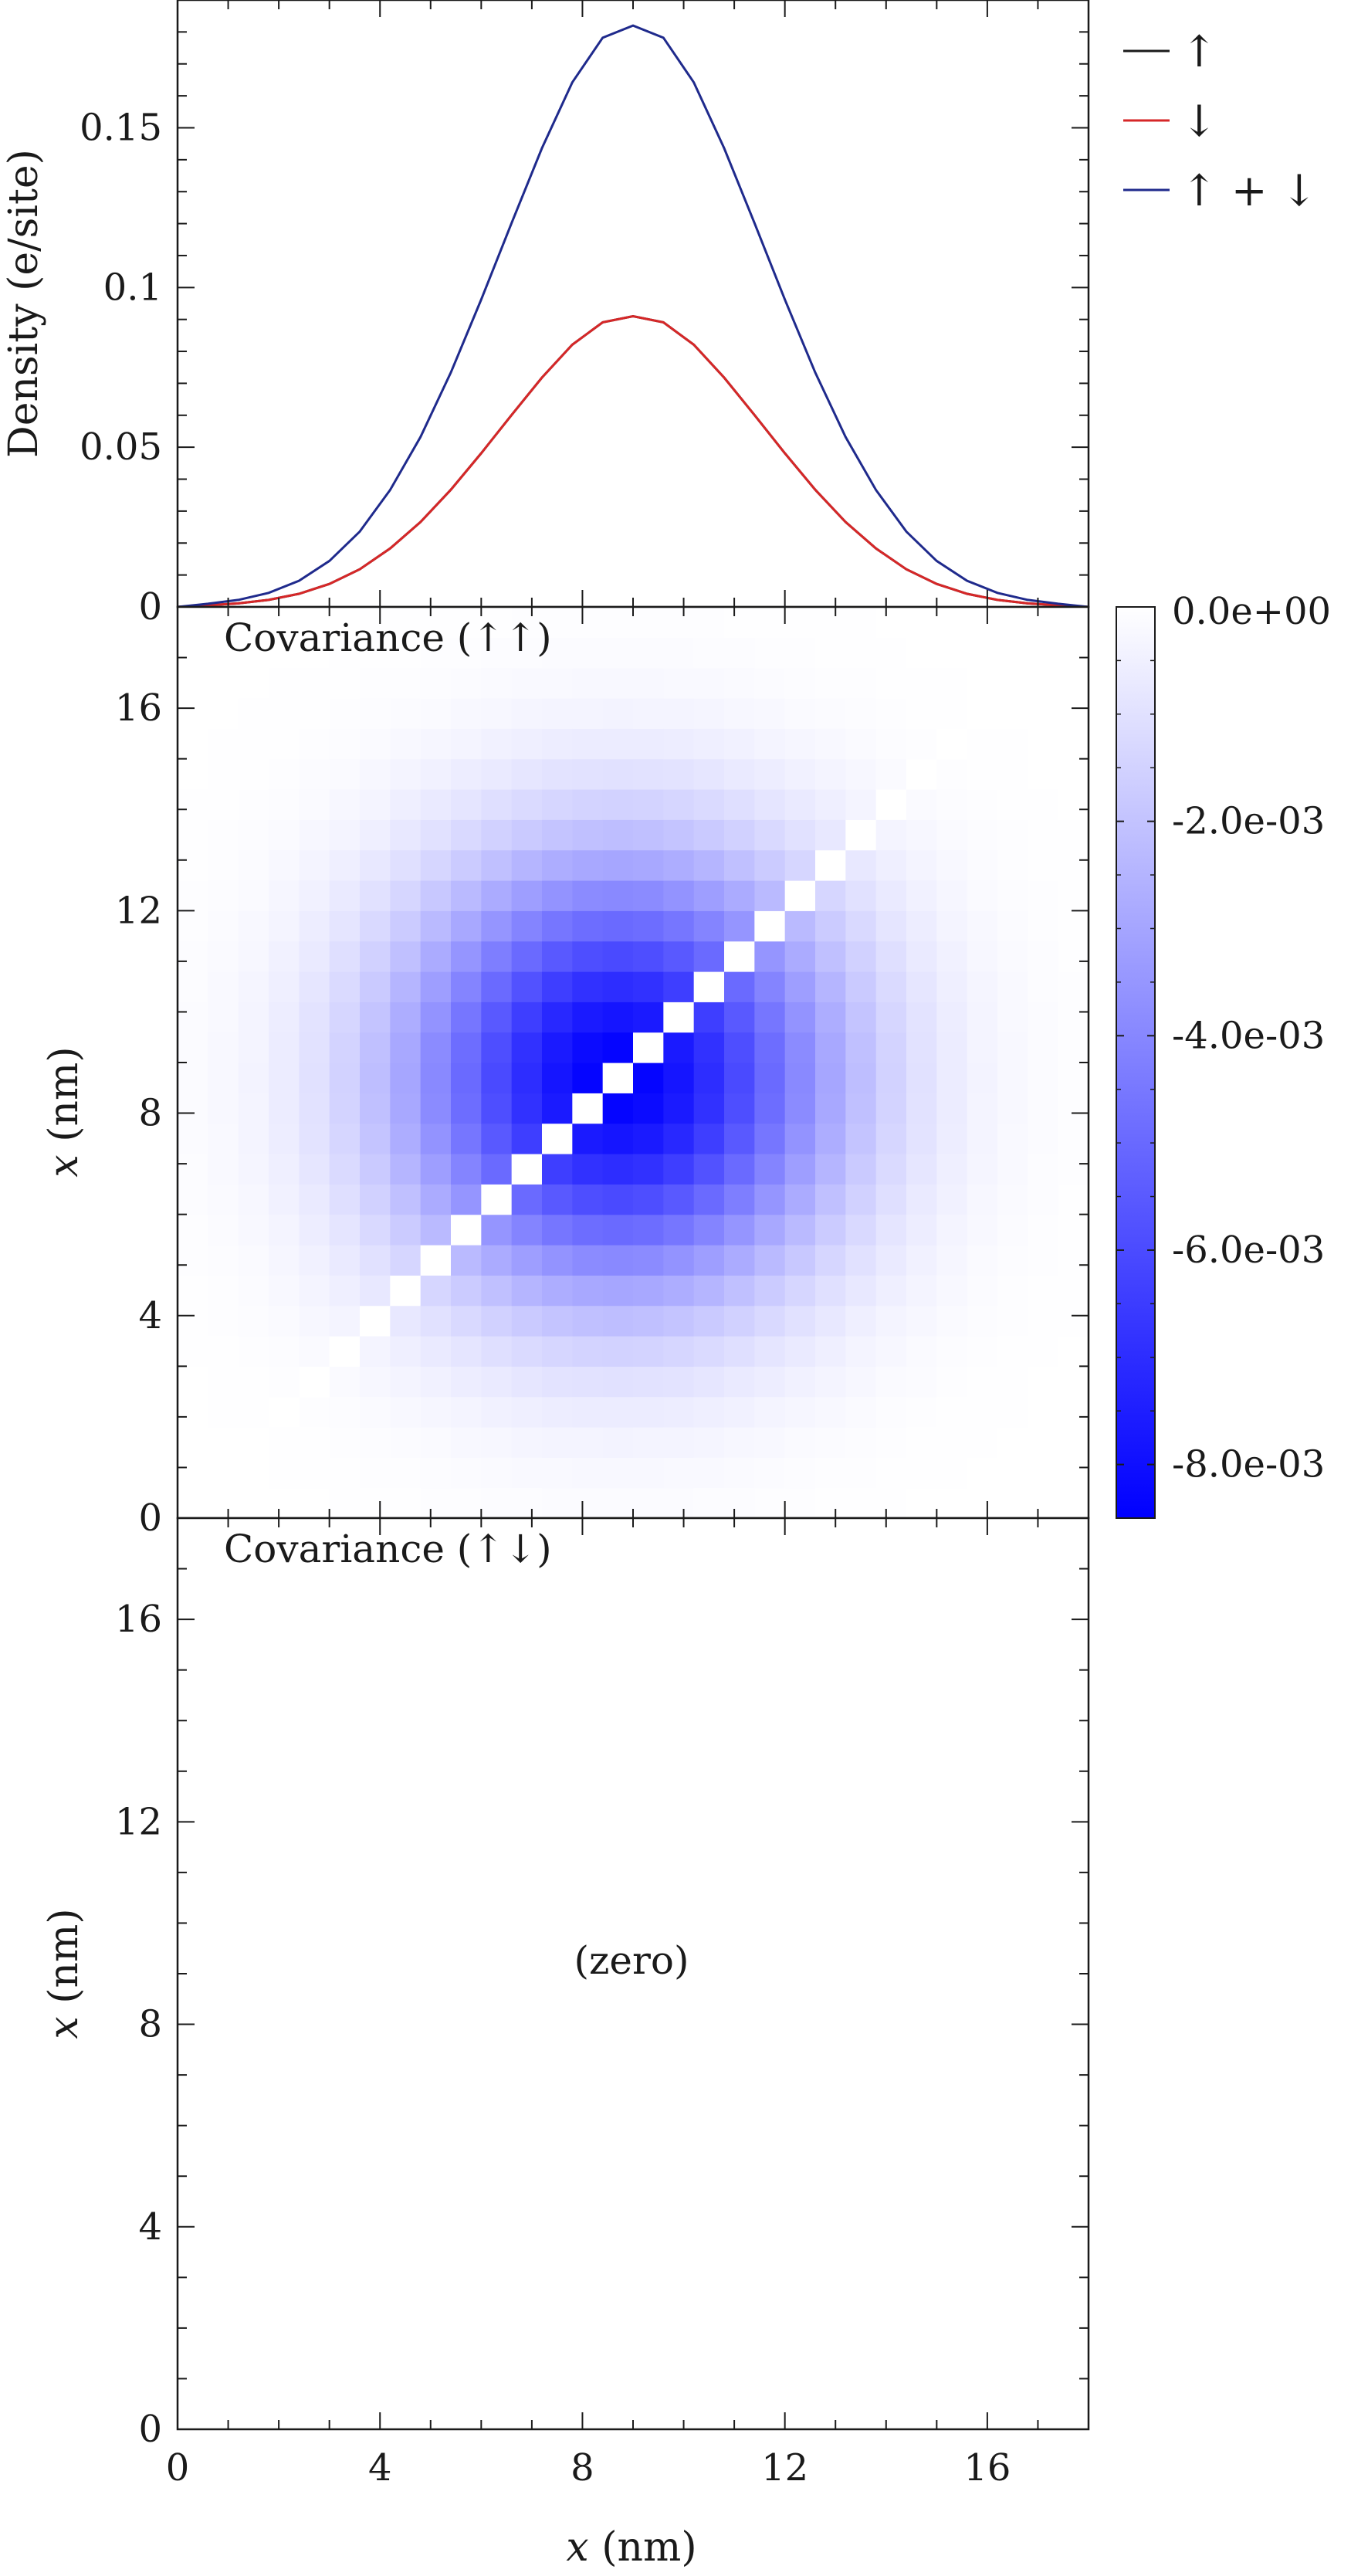  What do you see at coordinates (150, 1113) in the screenshot?
I see `y-tick-label: 8` at bounding box center [150, 1113].